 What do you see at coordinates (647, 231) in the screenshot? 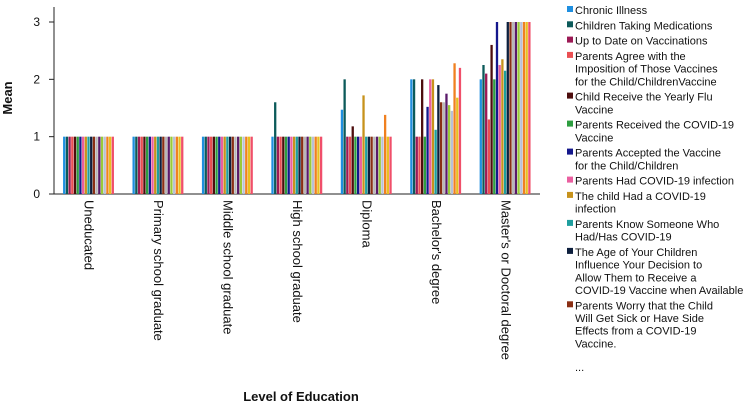
I see `legend-label: Parents Know Someone Who Had/Has COVID-19` at bounding box center [647, 231].